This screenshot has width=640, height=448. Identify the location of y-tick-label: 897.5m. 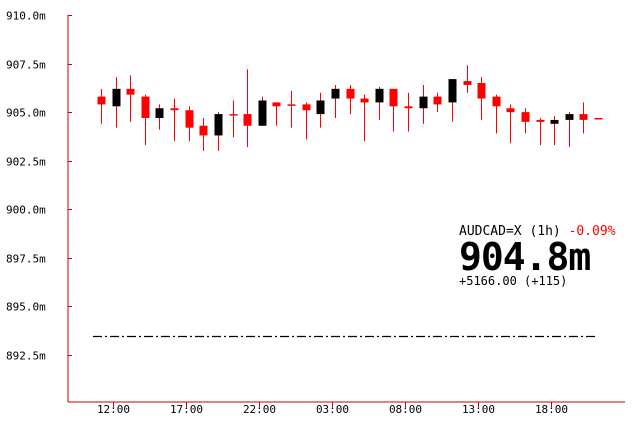
(26, 259).